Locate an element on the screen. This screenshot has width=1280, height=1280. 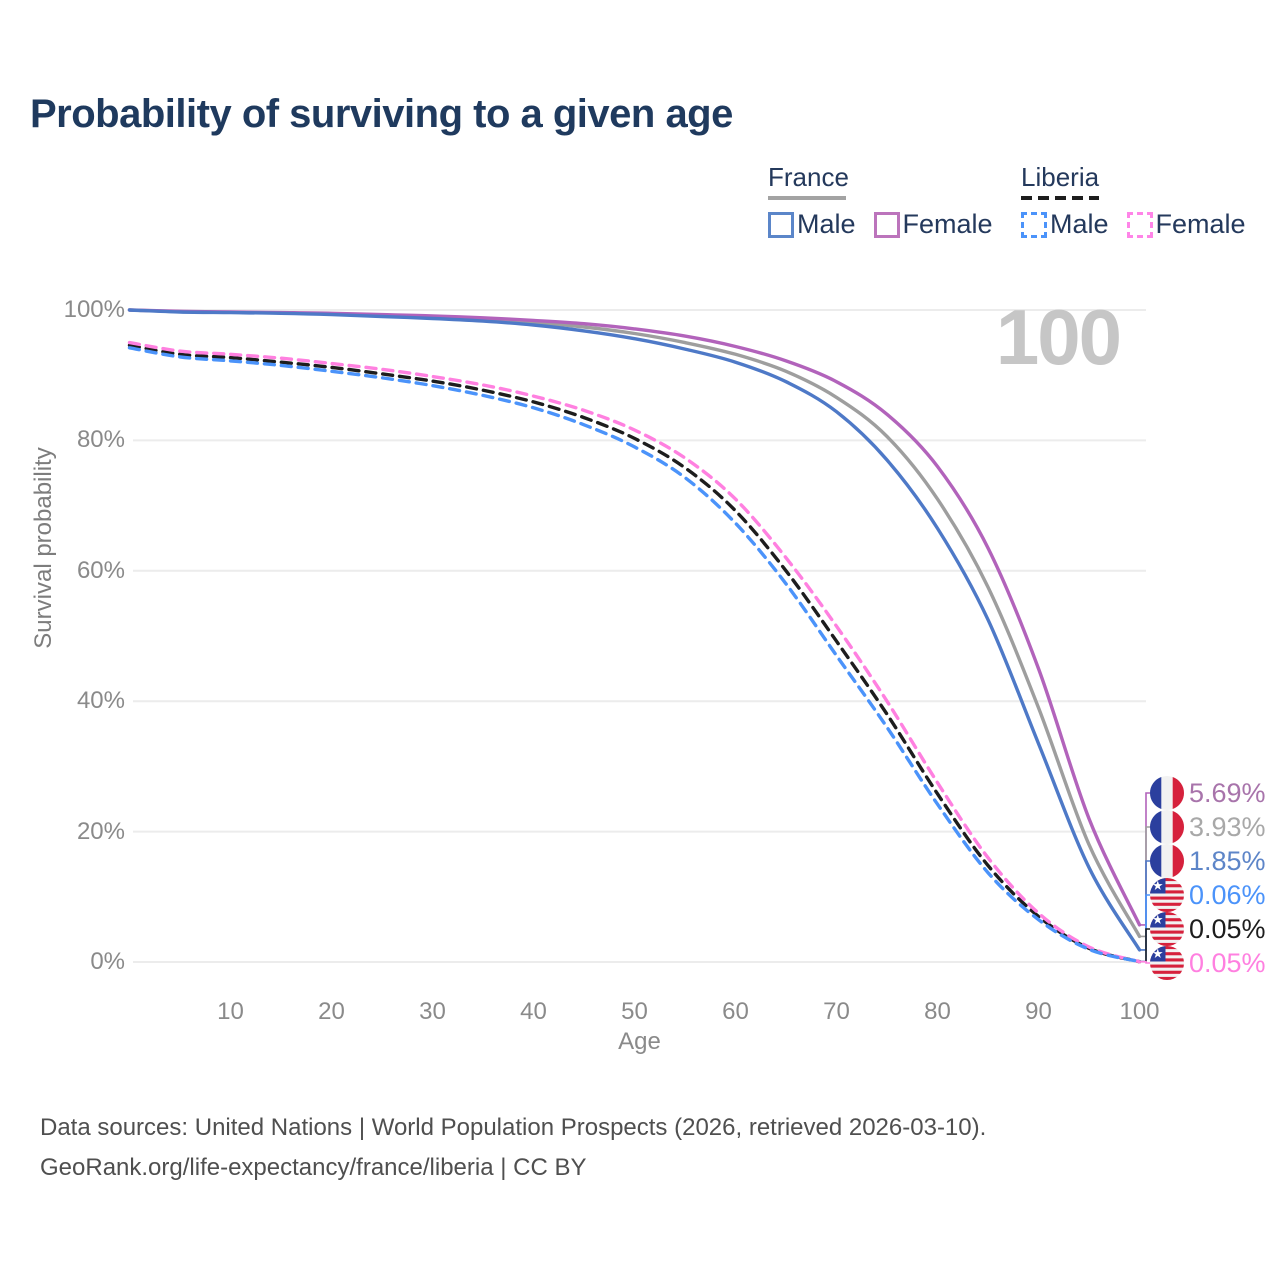
france-female-swatch-icon is located at coordinates (886, 224).